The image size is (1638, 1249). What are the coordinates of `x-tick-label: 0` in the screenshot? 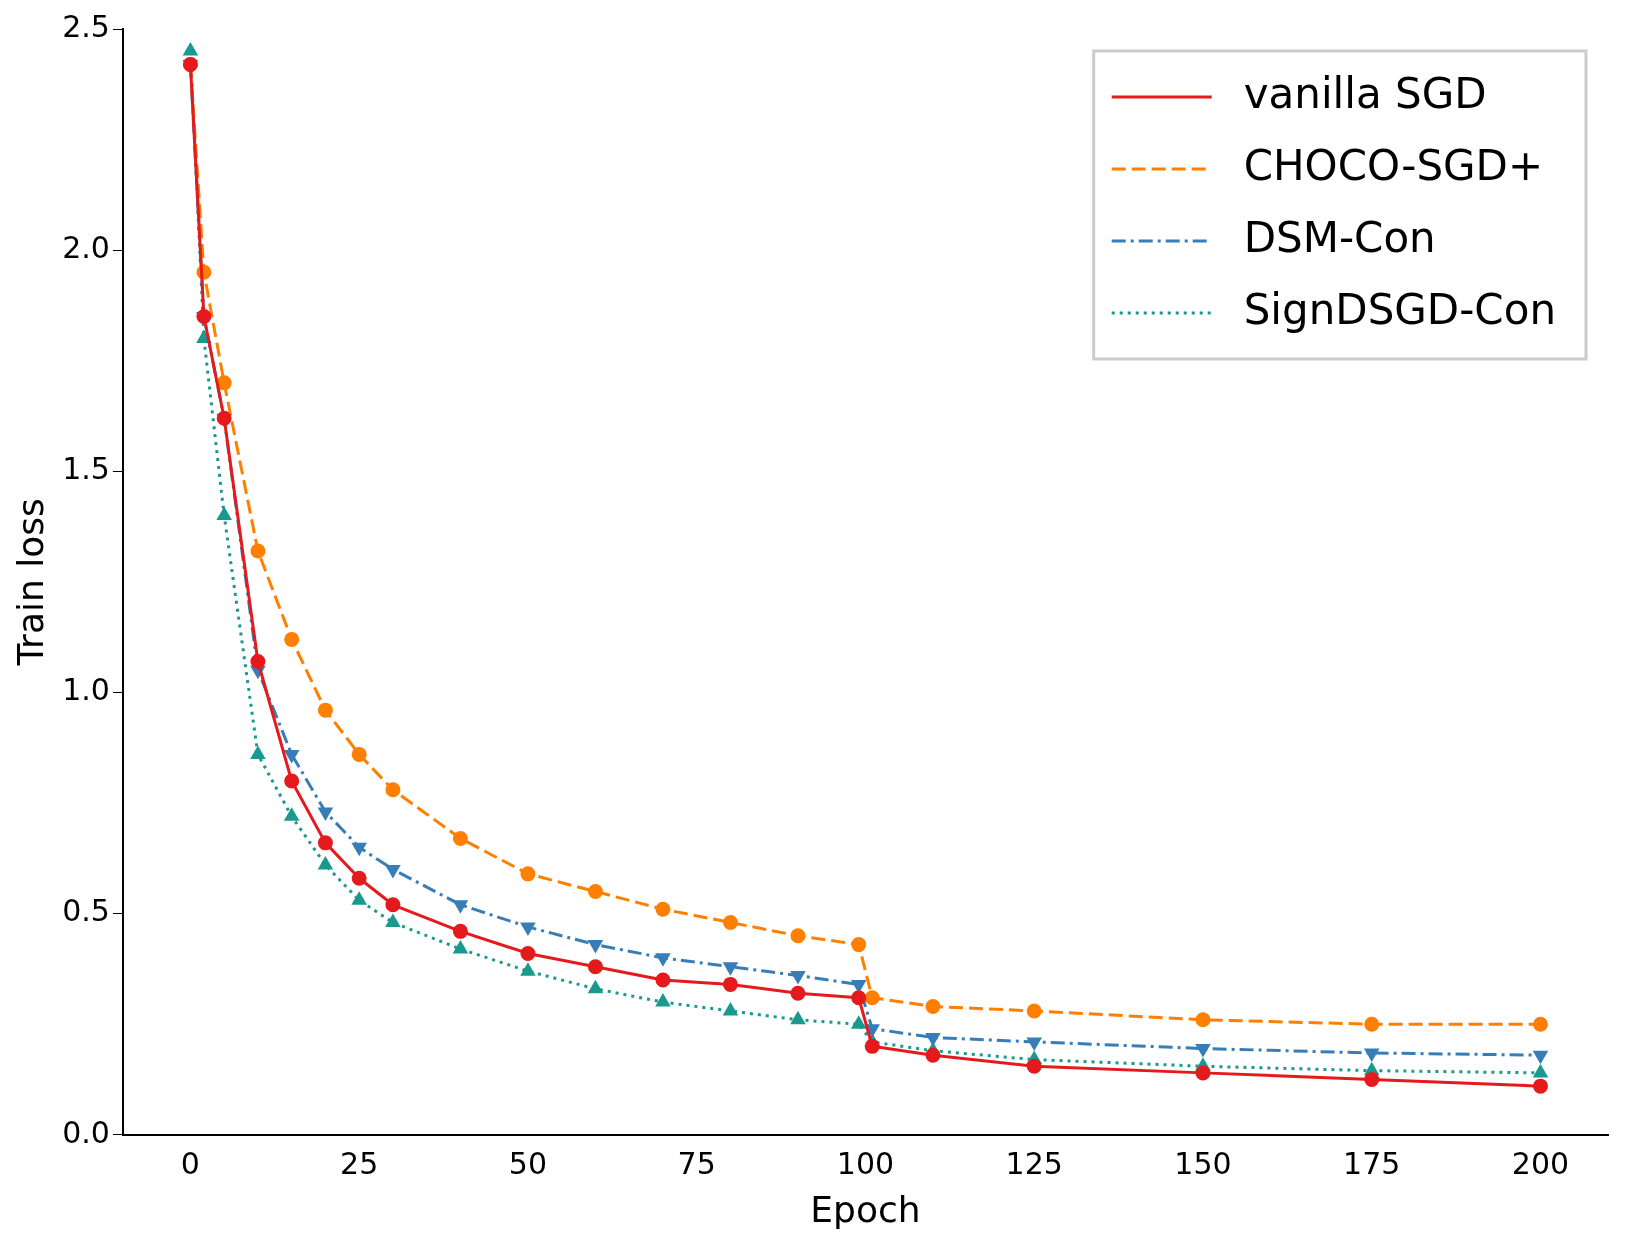 It's located at (190, 1163).